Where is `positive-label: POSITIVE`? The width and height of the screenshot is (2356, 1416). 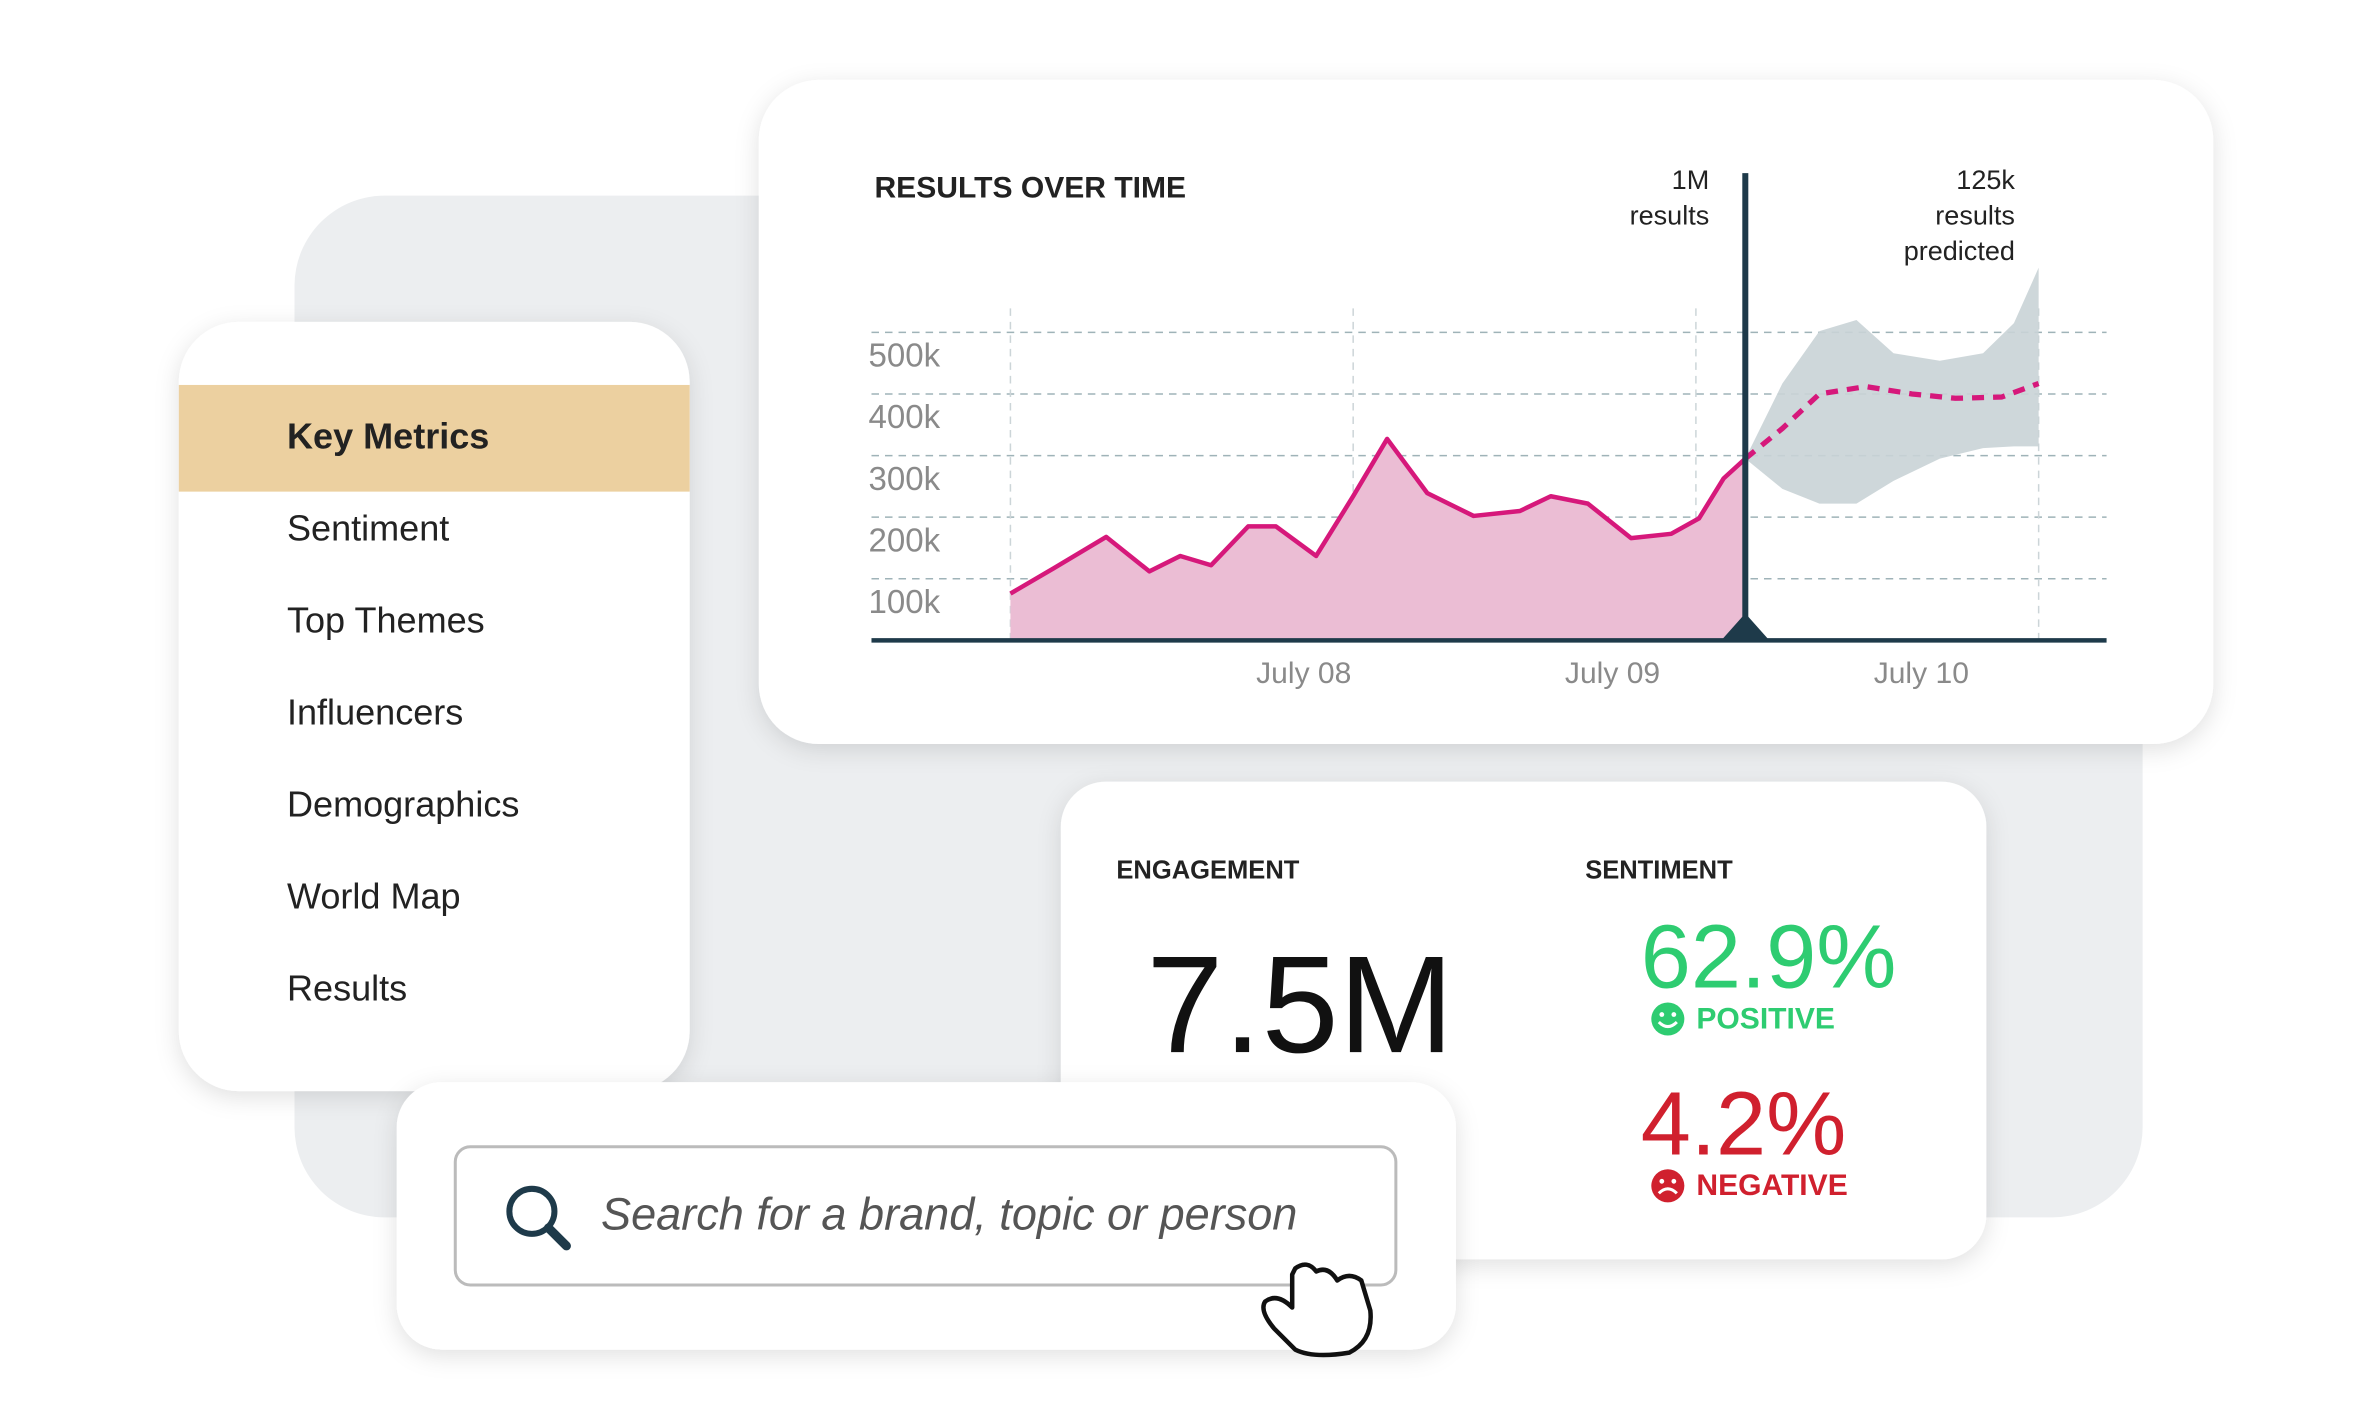 positive-label: POSITIVE is located at coordinates (1765, 1018).